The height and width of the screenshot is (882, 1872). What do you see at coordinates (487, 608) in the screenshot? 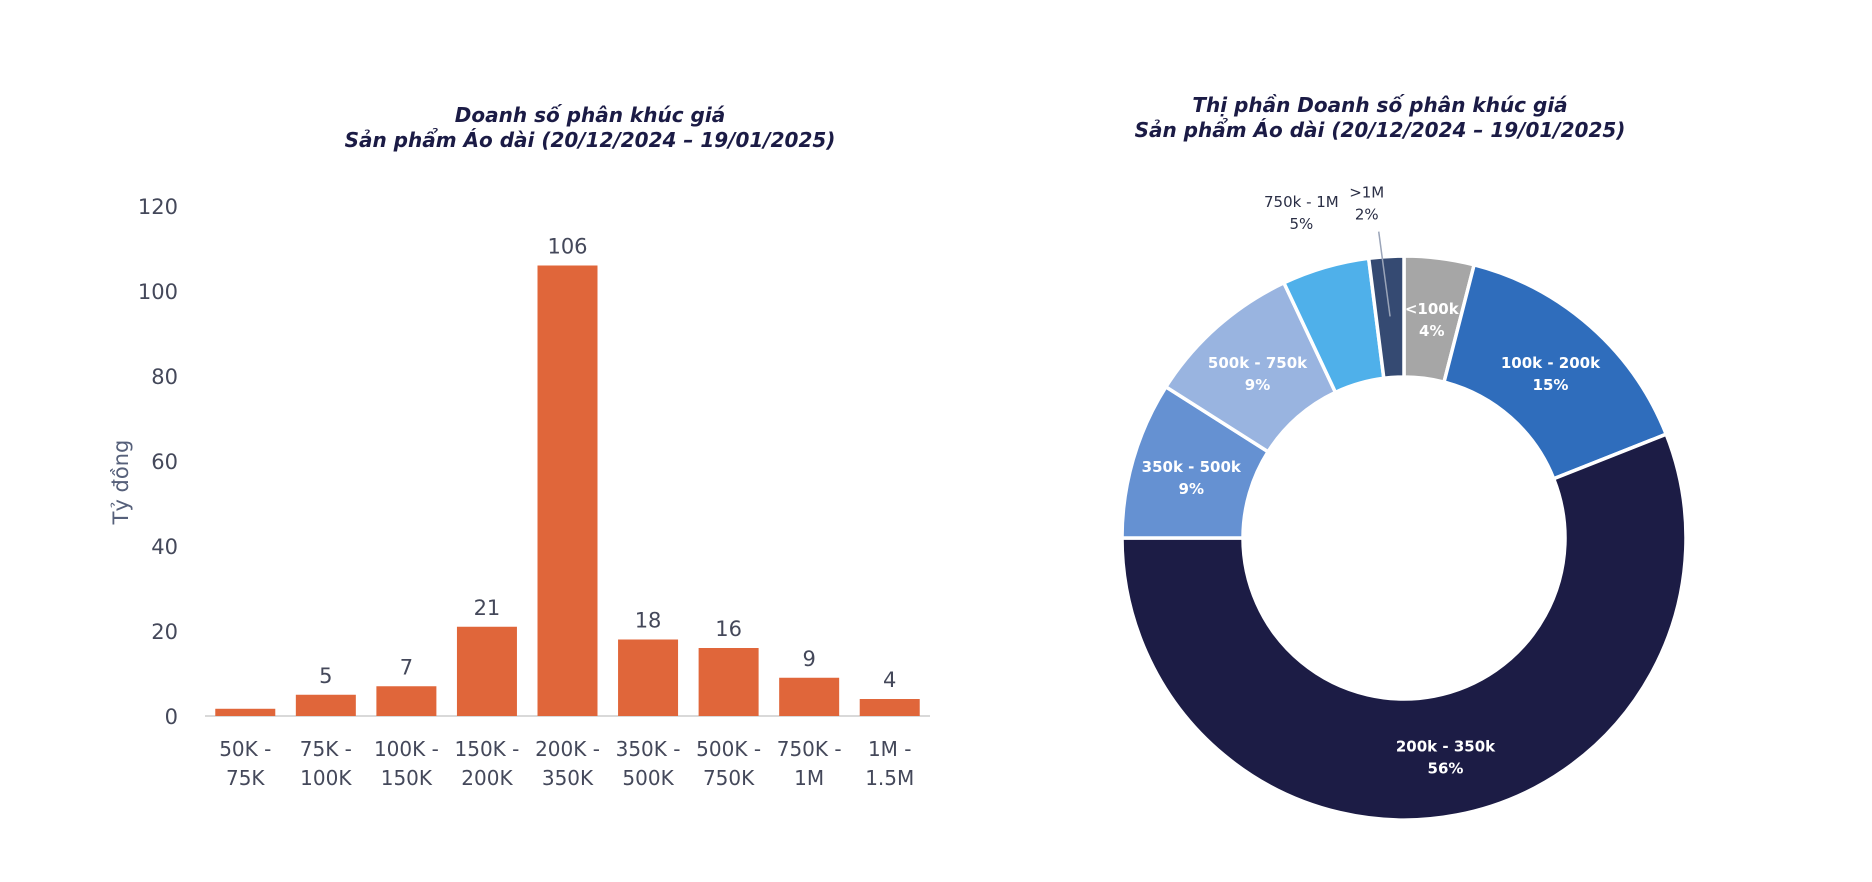
I see `bar-data-label: 21` at bounding box center [487, 608].